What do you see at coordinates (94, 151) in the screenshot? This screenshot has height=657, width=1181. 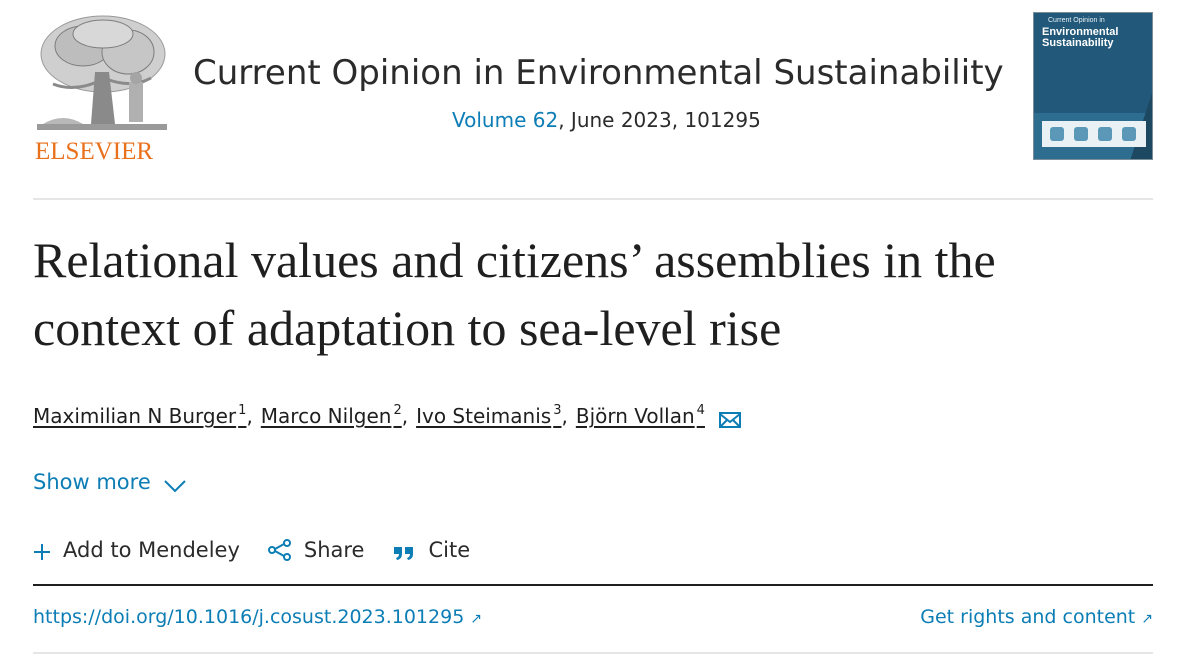 I see `elsevier-wordmark: ELSEVIER` at bounding box center [94, 151].